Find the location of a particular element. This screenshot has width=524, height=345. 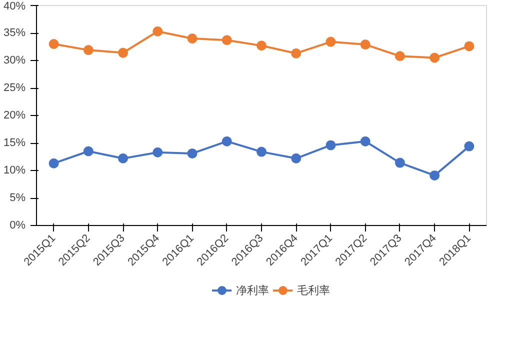

y-tick-label: 10% is located at coordinates (14, 170).